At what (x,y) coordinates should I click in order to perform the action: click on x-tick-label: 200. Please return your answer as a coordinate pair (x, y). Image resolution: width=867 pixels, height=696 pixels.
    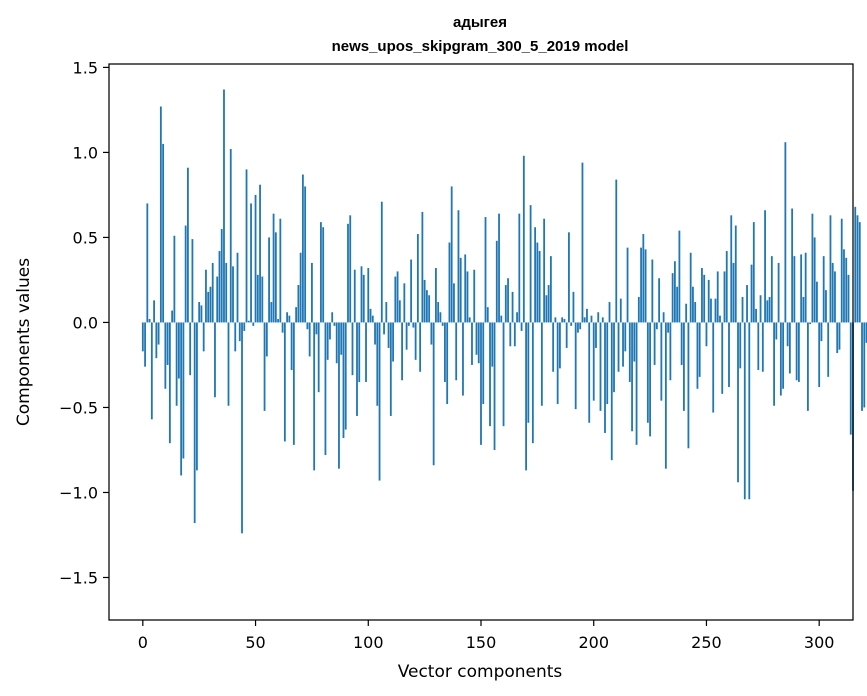
    Looking at the image, I should click on (593, 642).